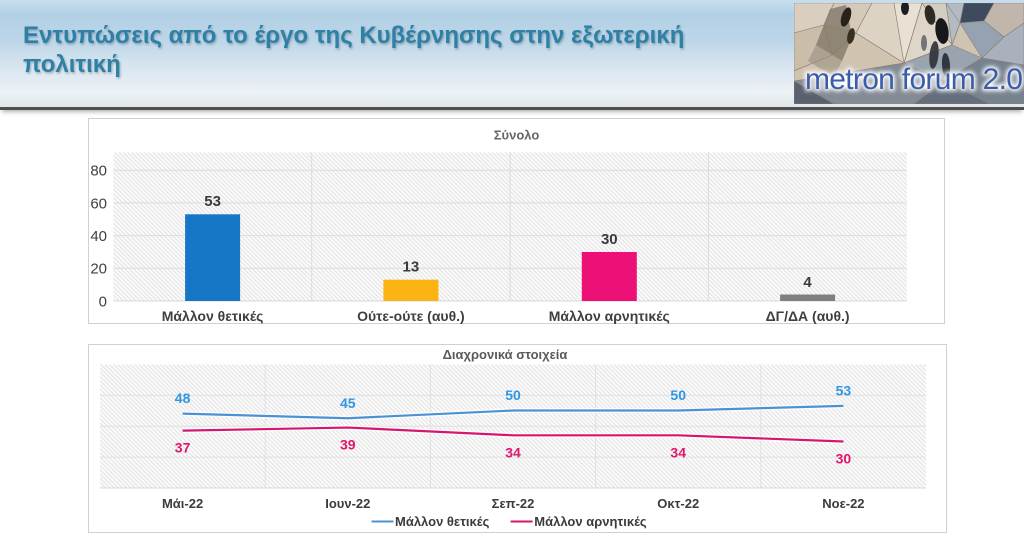 This screenshot has width=1024, height=537. I want to click on svg-text: 20, so click(98, 269).